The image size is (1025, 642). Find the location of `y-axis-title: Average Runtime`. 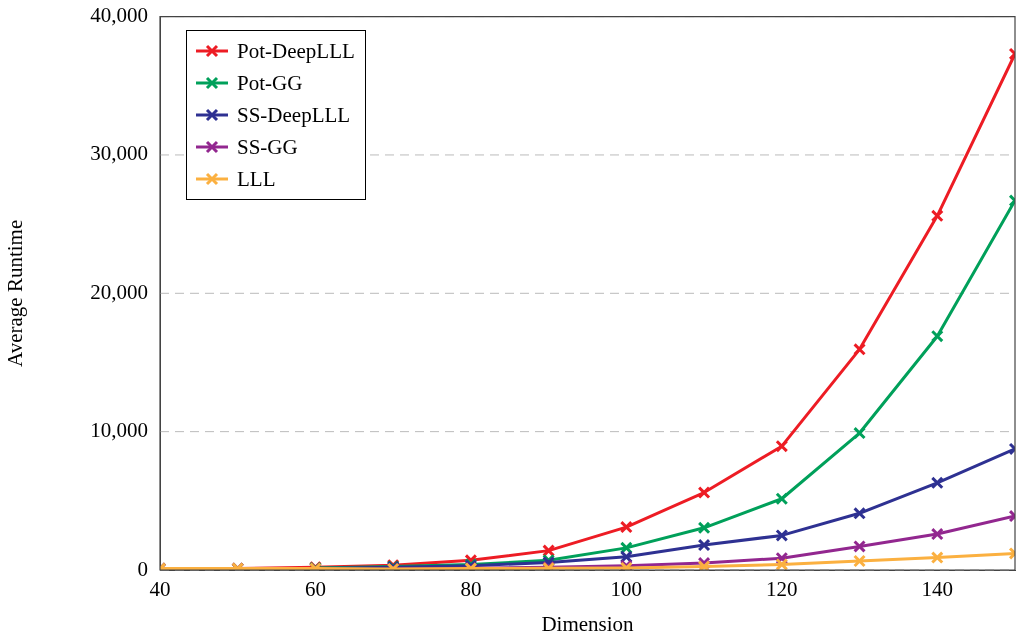

y-axis-title: Average Runtime is located at coordinates (15, 293).